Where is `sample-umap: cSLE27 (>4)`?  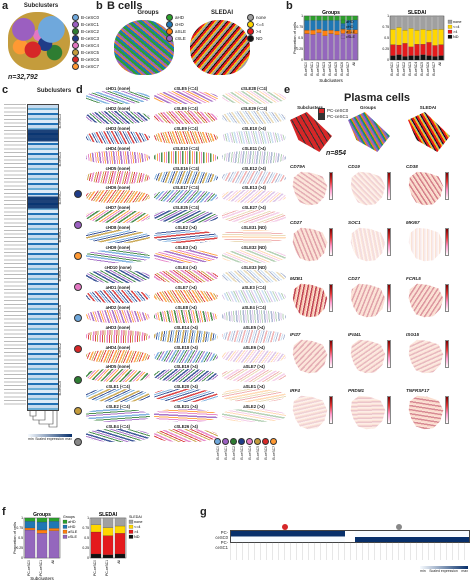
sample-umap: cSLE27 (>4) is located at coordinates (254, 215).